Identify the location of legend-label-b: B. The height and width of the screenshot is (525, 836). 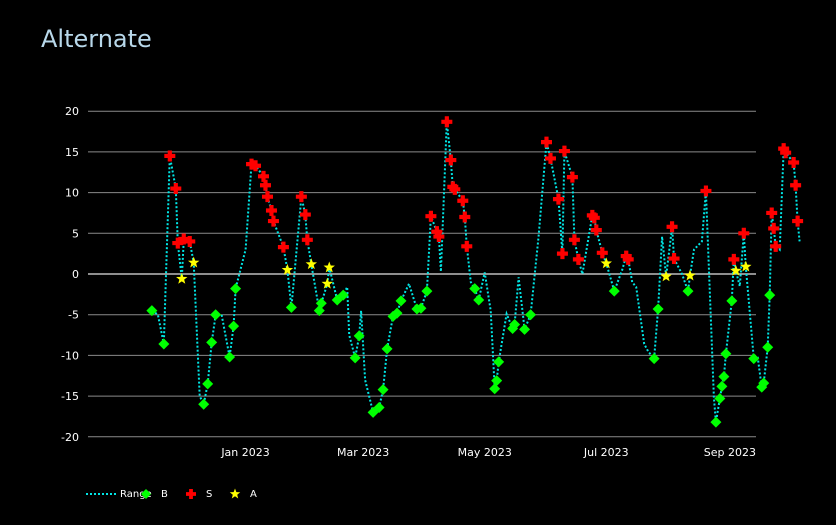
(164, 494).